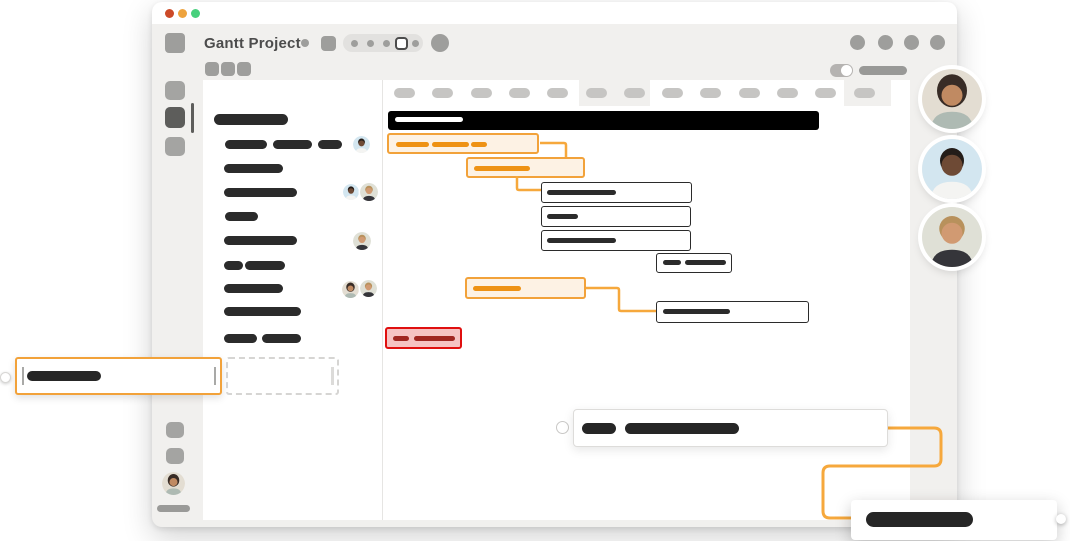  What do you see at coordinates (5, 377) in the screenshot?
I see `drag-handle-dot` at bounding box center [5, 377].